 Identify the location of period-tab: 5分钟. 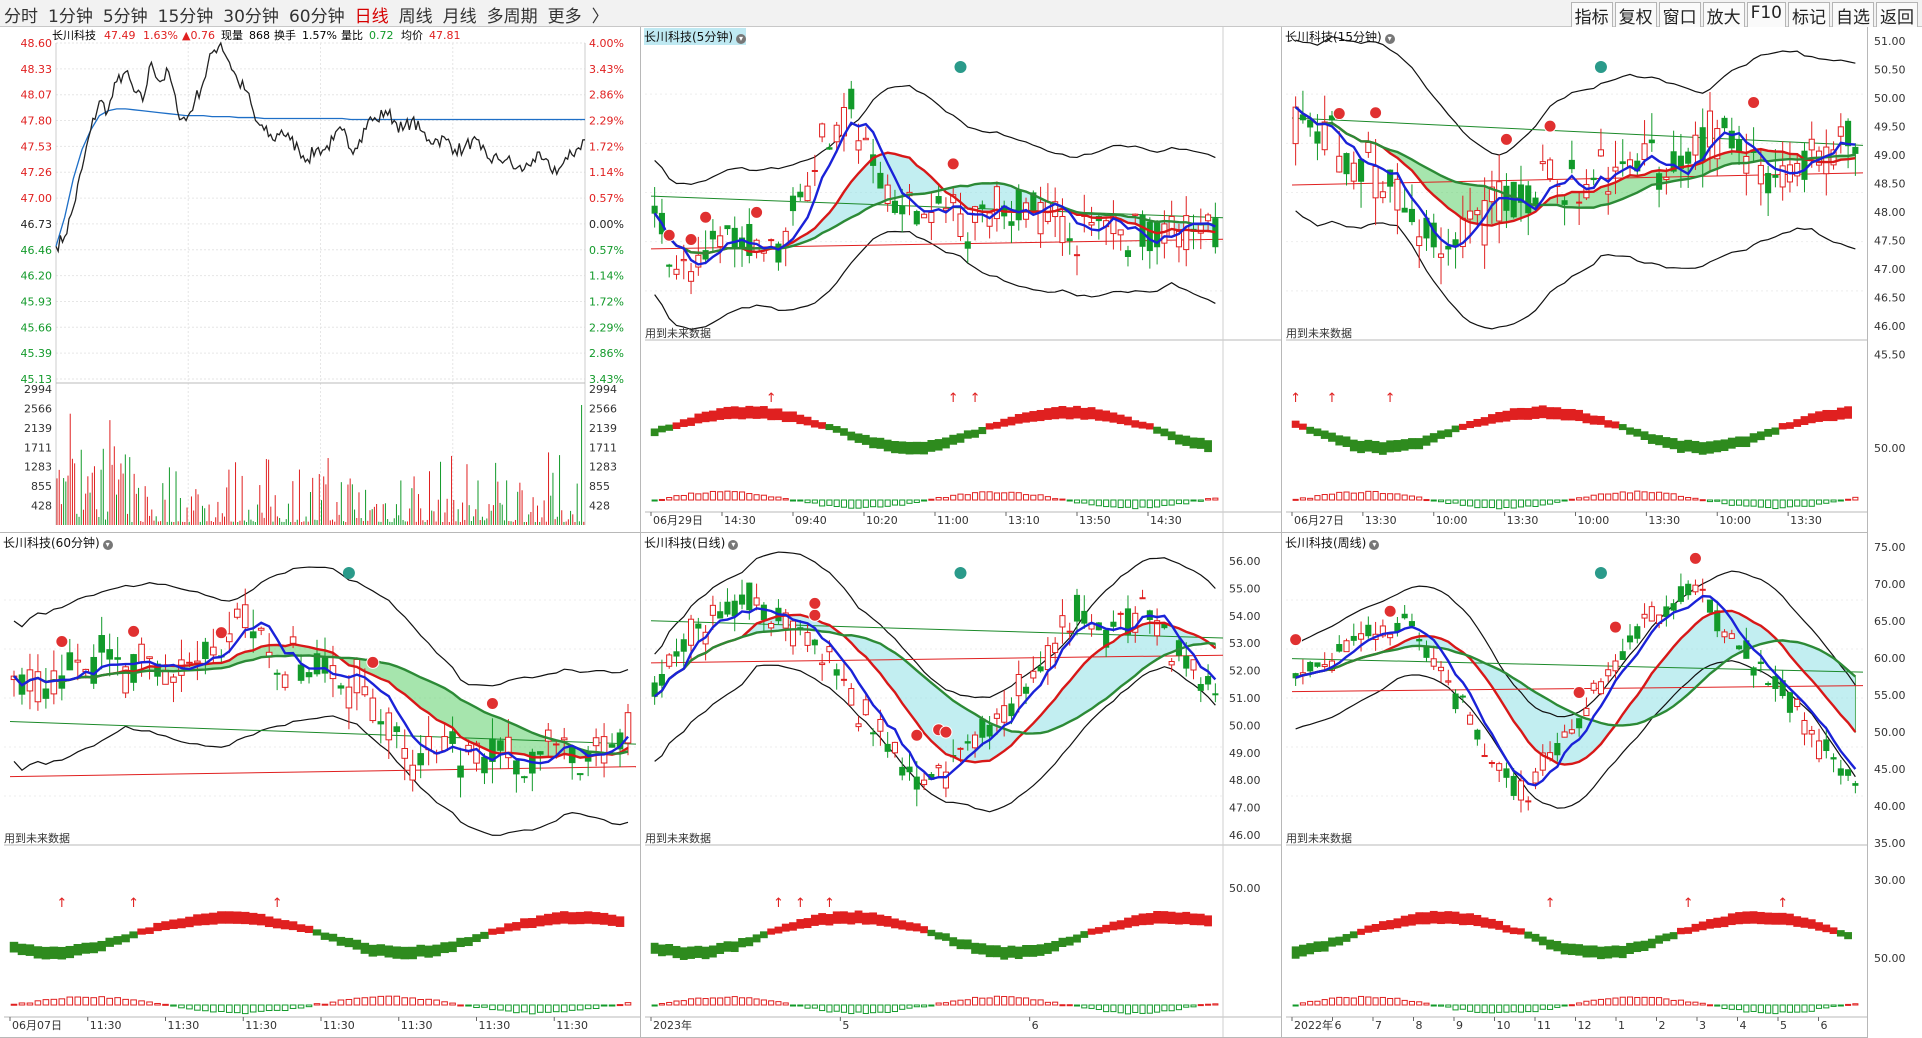
(125, 17).